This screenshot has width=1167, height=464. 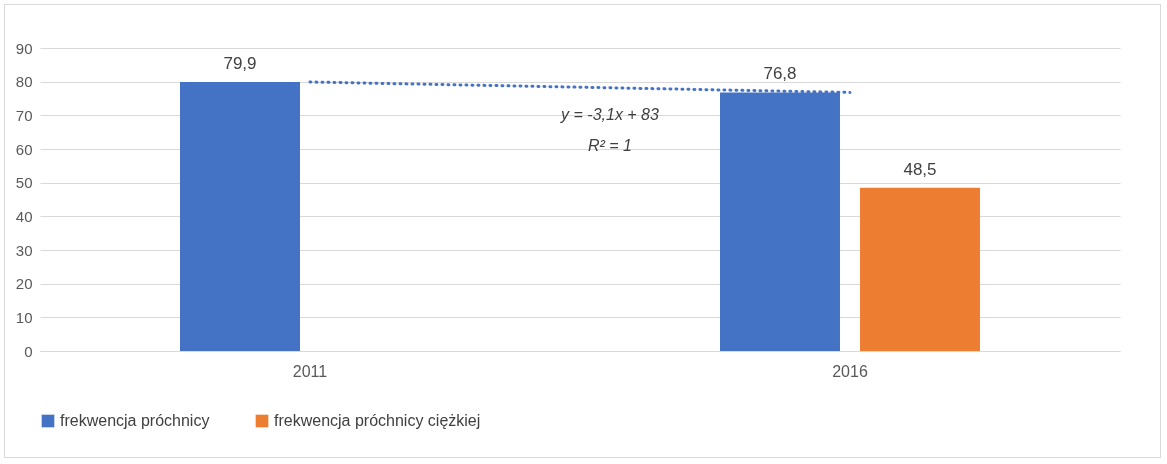 What do you see at coordinates (610, 145) in the screenshot?
I see `annotation: R² = 1` at bounding box center [610, 145].